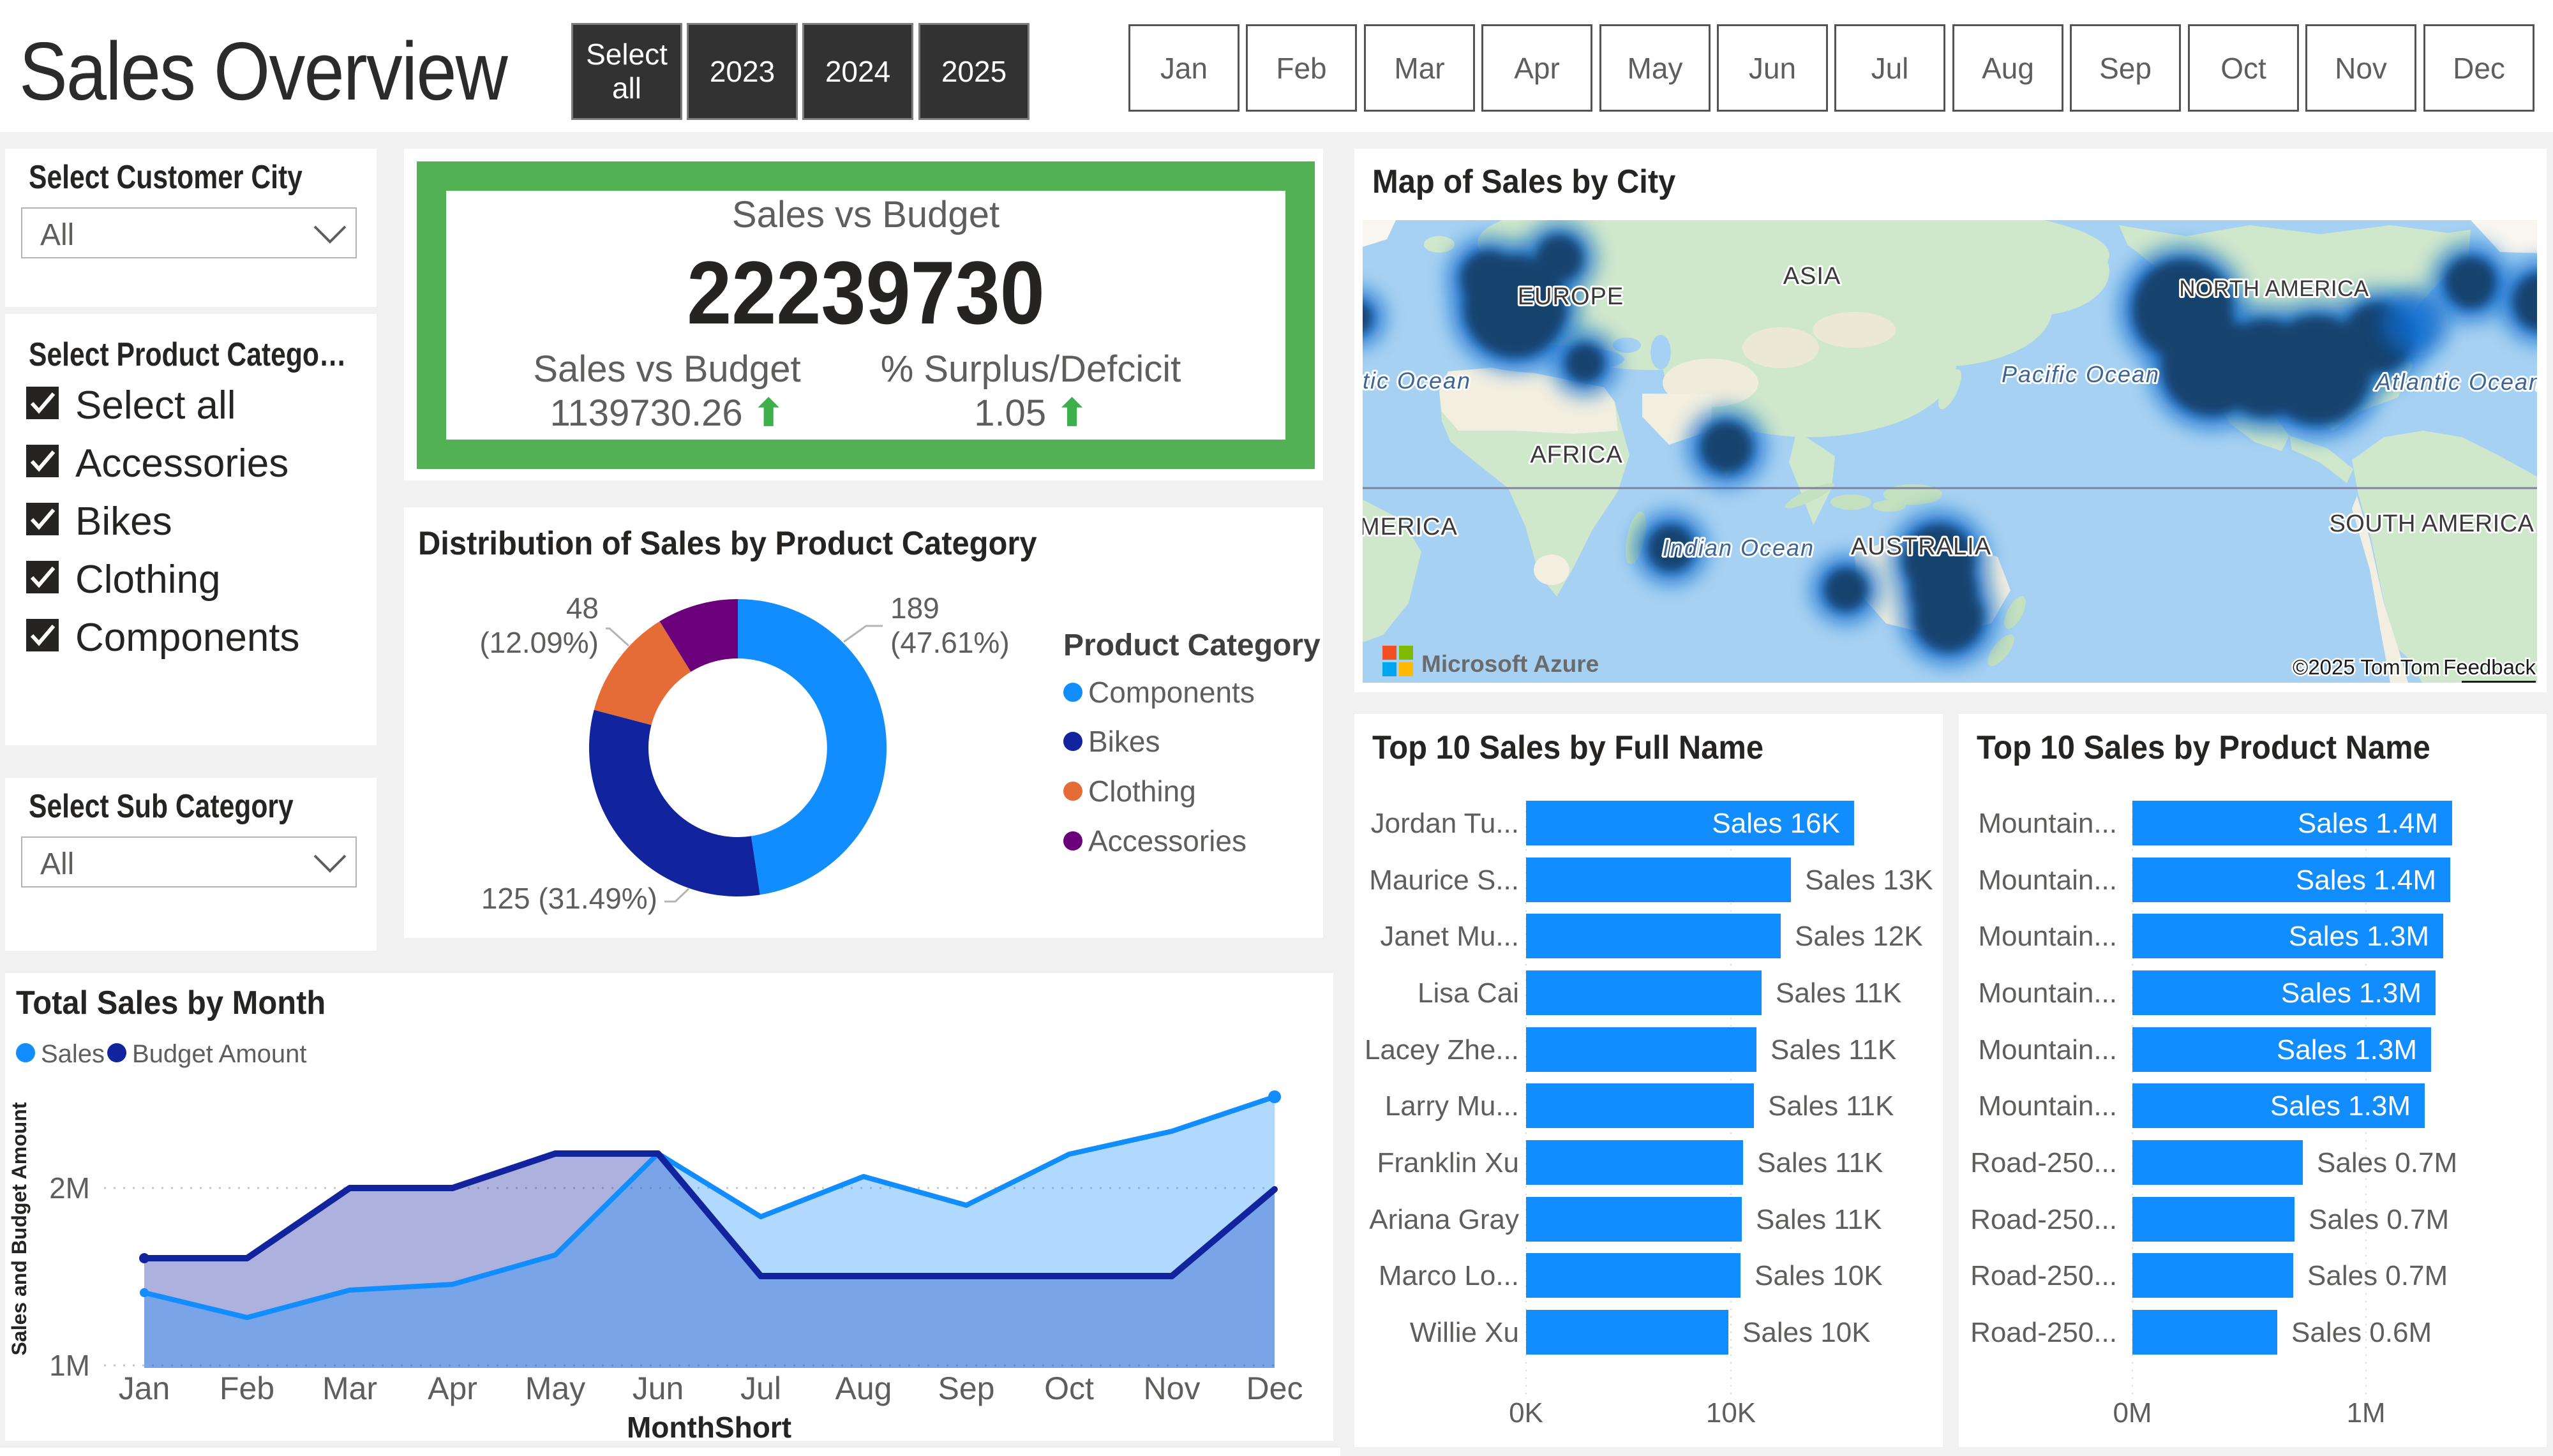  I want to click on svg-text: Ariana Gray, so click(1444, 1219).